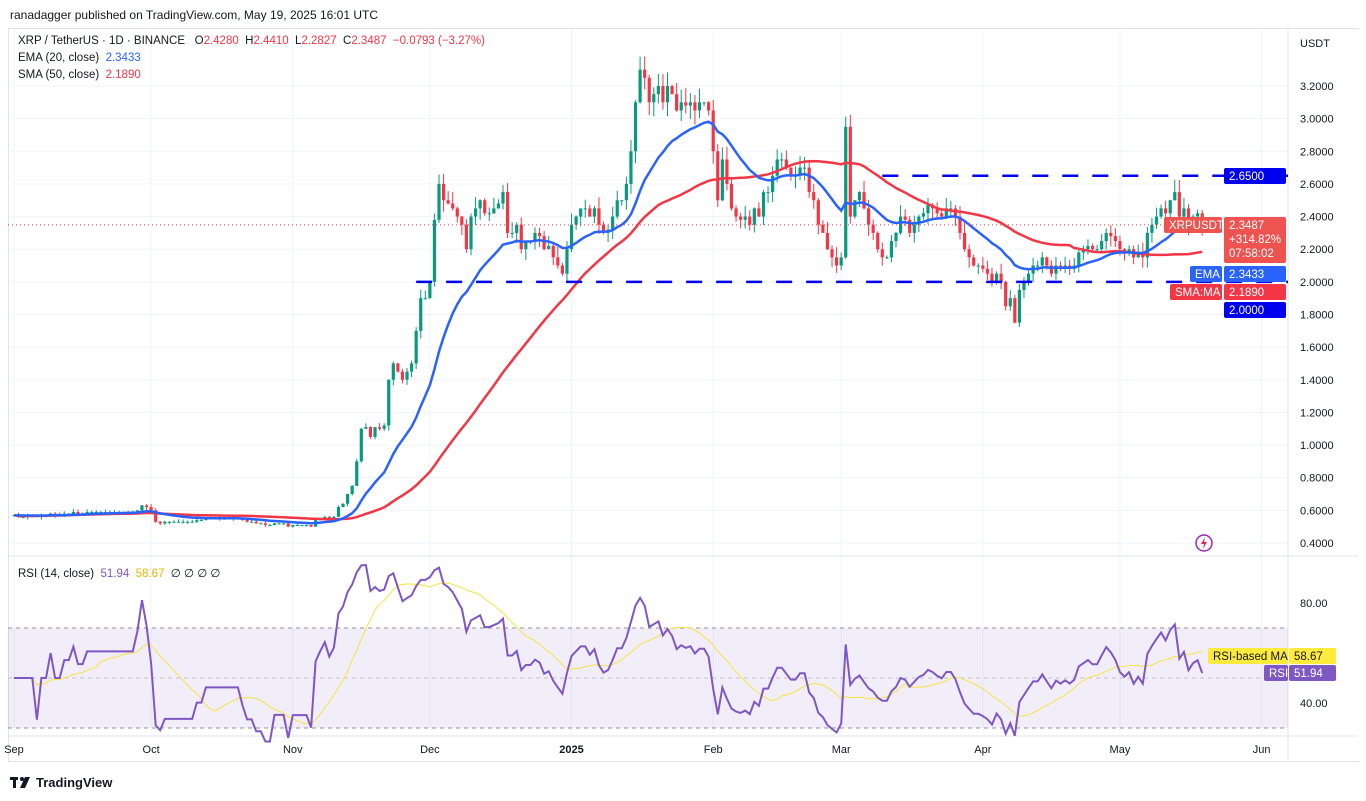  Describe the element at coordinates (1246, 275) in the screenshot. I see `ema-price-tag-text: 2.3433` at that location.